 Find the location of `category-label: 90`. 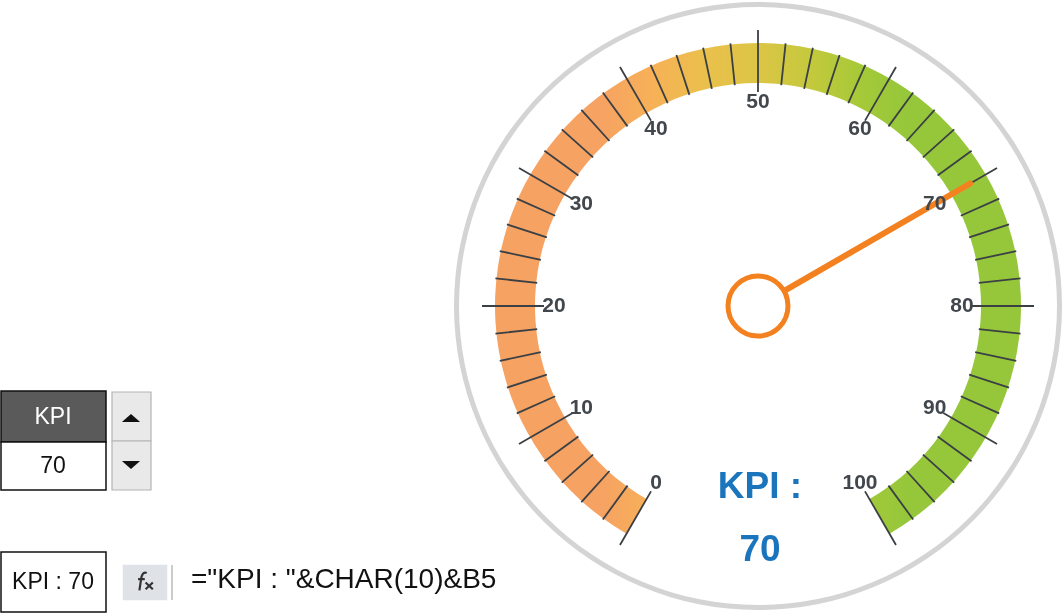

category-label: 90 is located at coordinates (934, 406).